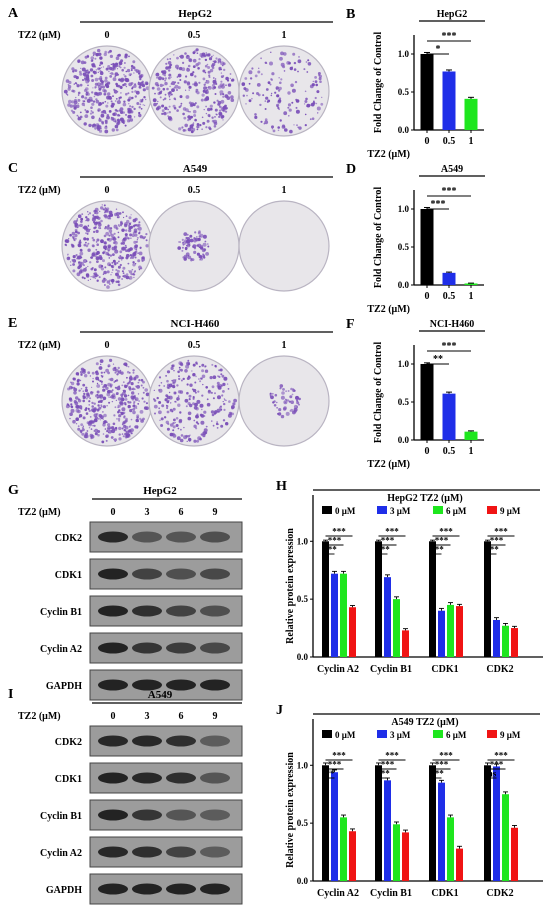  I want to click on legend-label: 6 μM, so click(456, 511).